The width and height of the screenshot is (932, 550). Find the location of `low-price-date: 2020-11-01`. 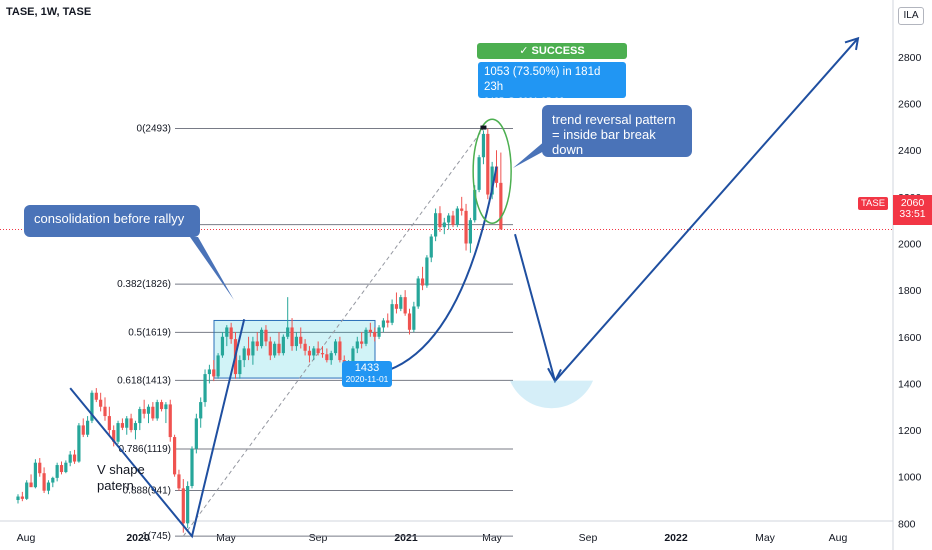

low-price-date: 2020-11-01 is located at coordinates (367, 379).